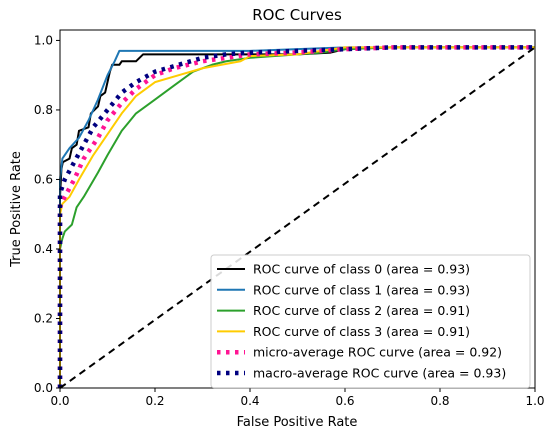 The width and height of the screenshot is (550, 437). I want to click on y-tick-label: 0.4, so click(43, 249).